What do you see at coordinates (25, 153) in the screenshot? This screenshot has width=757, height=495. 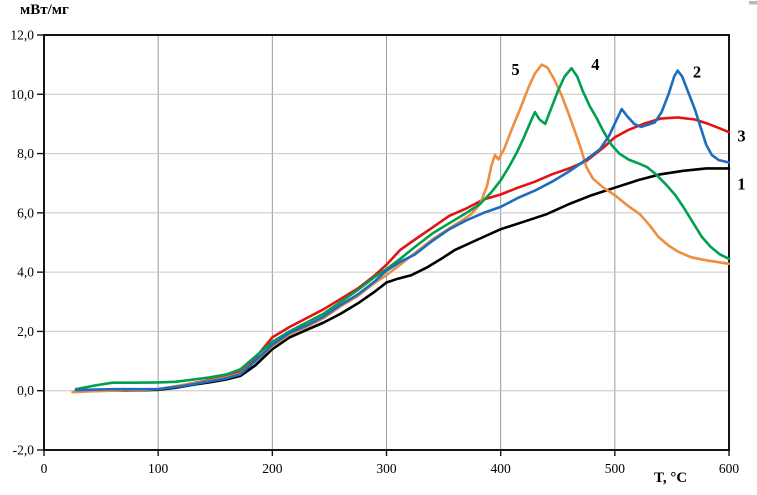 I see `y-tick-label-8: 8,0` at bounding box center [25, 153].